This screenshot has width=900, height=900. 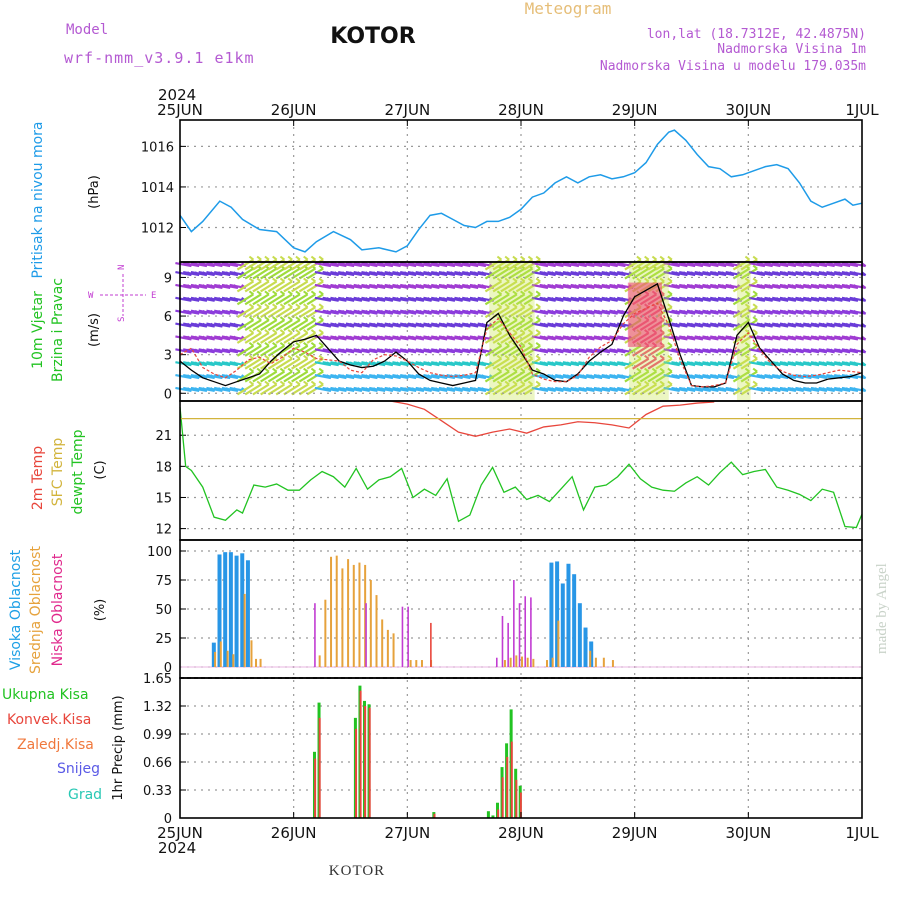 I want to click on cloud-tick-label: 75, so click(x=163, y=581).